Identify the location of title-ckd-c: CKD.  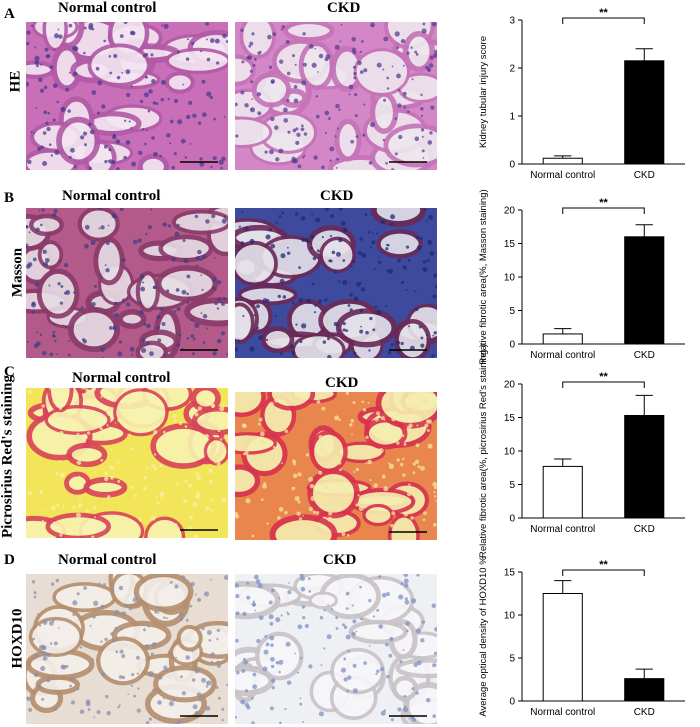
(342, 383).